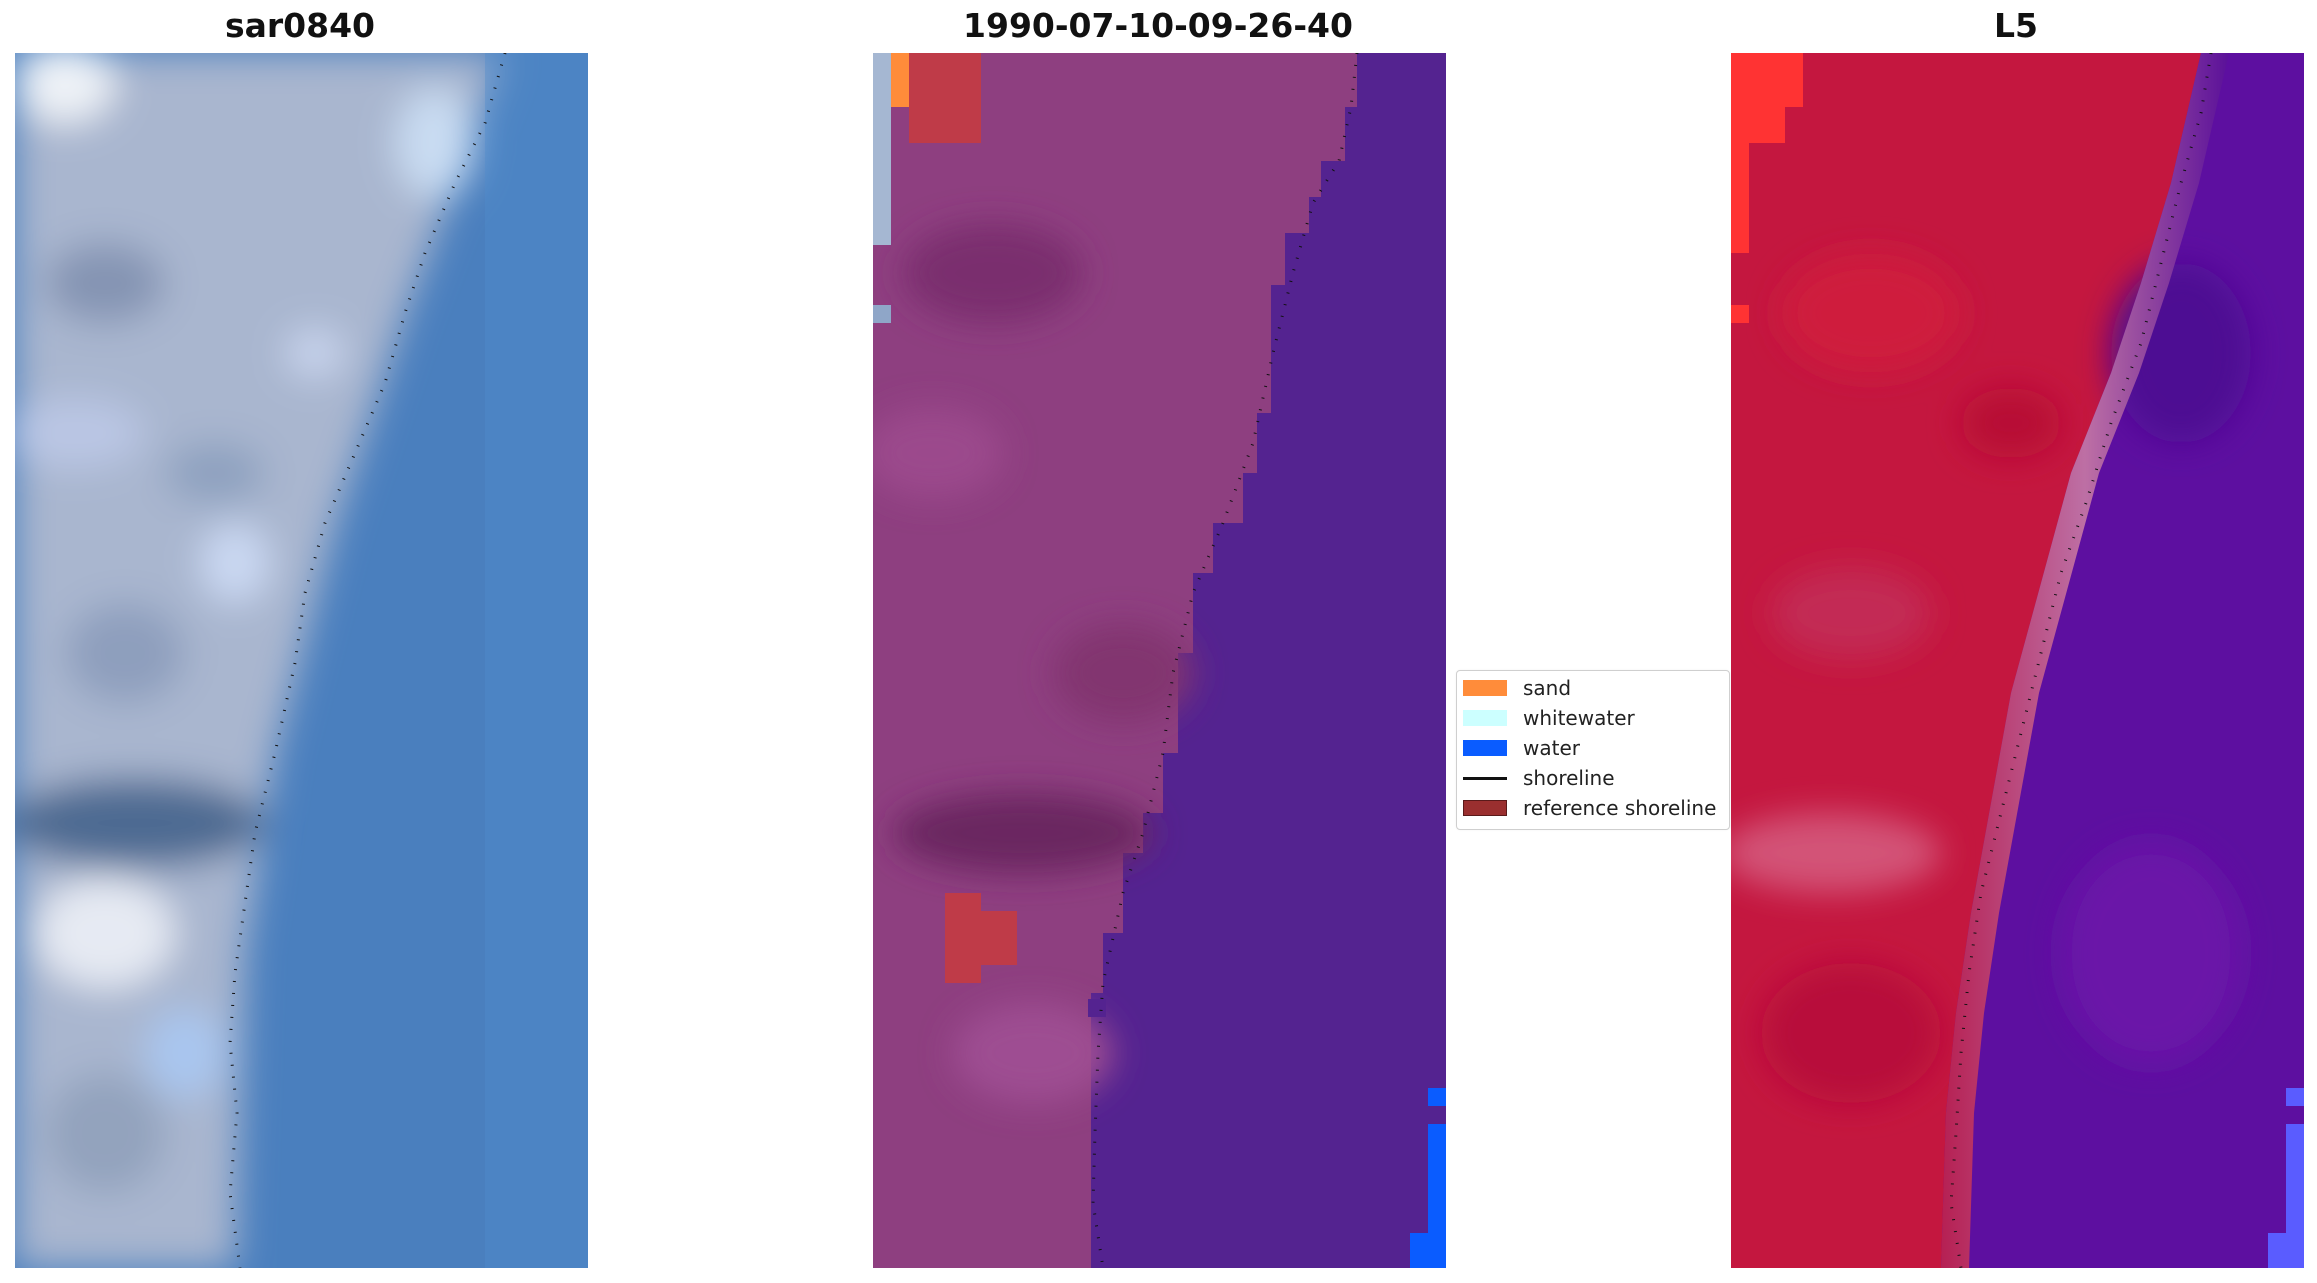  I want to click on reference-shoreline-patch-south, so click(963, 938).